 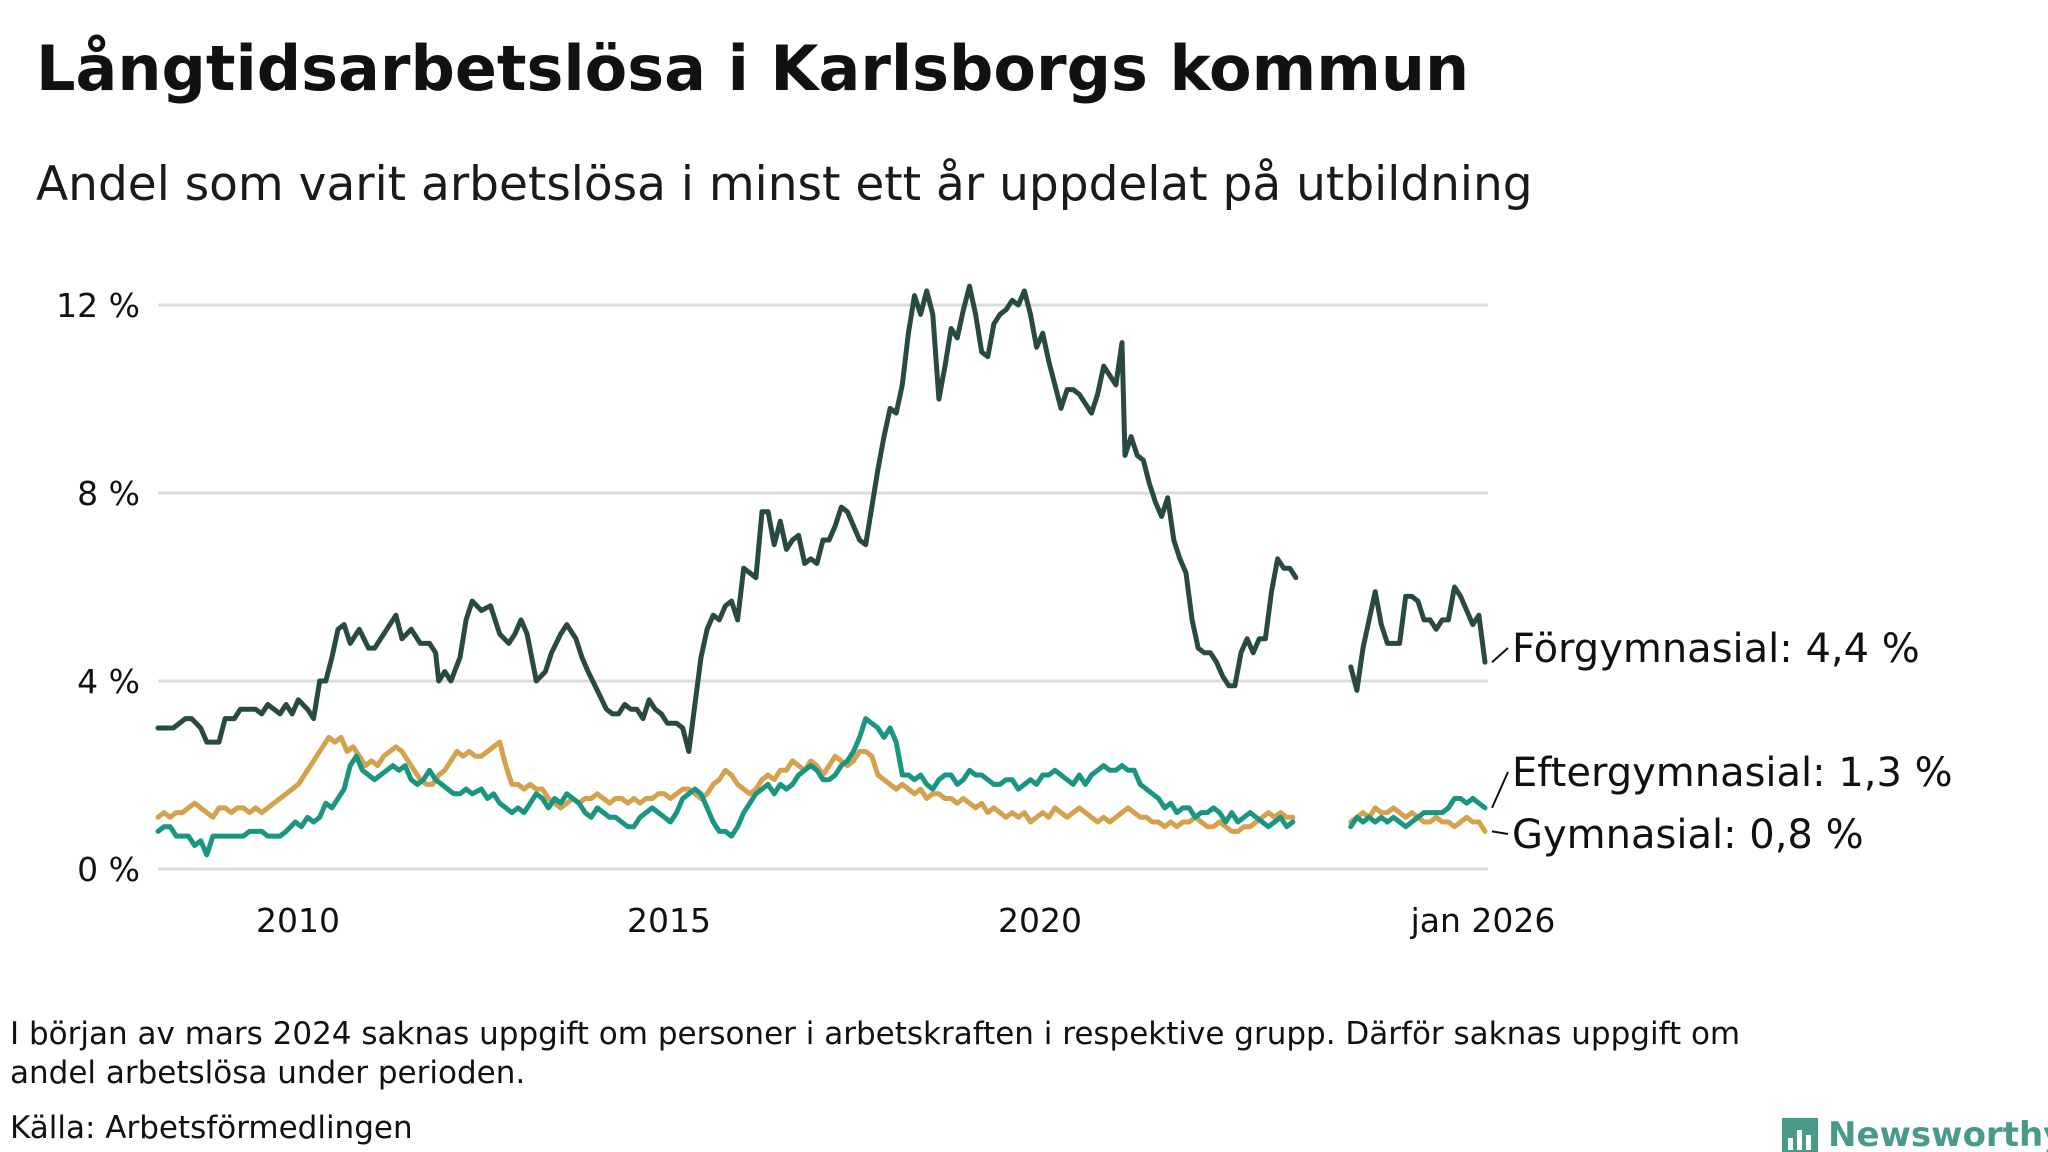 What do you see at coordinates (1732, 773) in the screenshot?
I see `series-end-label: Eftergymnasial: 1,3 %` at bounding box center [1732, 773].